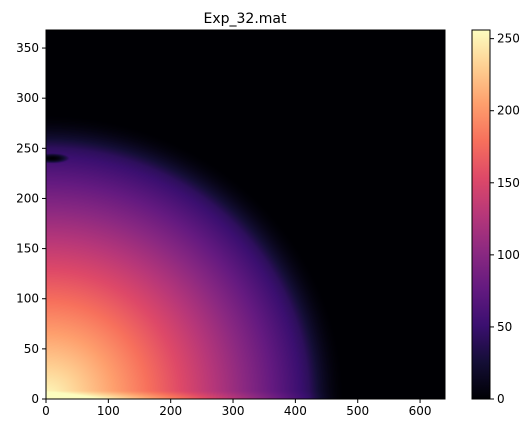  Describe the element at coordinates (508, 39) in the screenshot. I see `colorbar-tick-label: 250` at that location.